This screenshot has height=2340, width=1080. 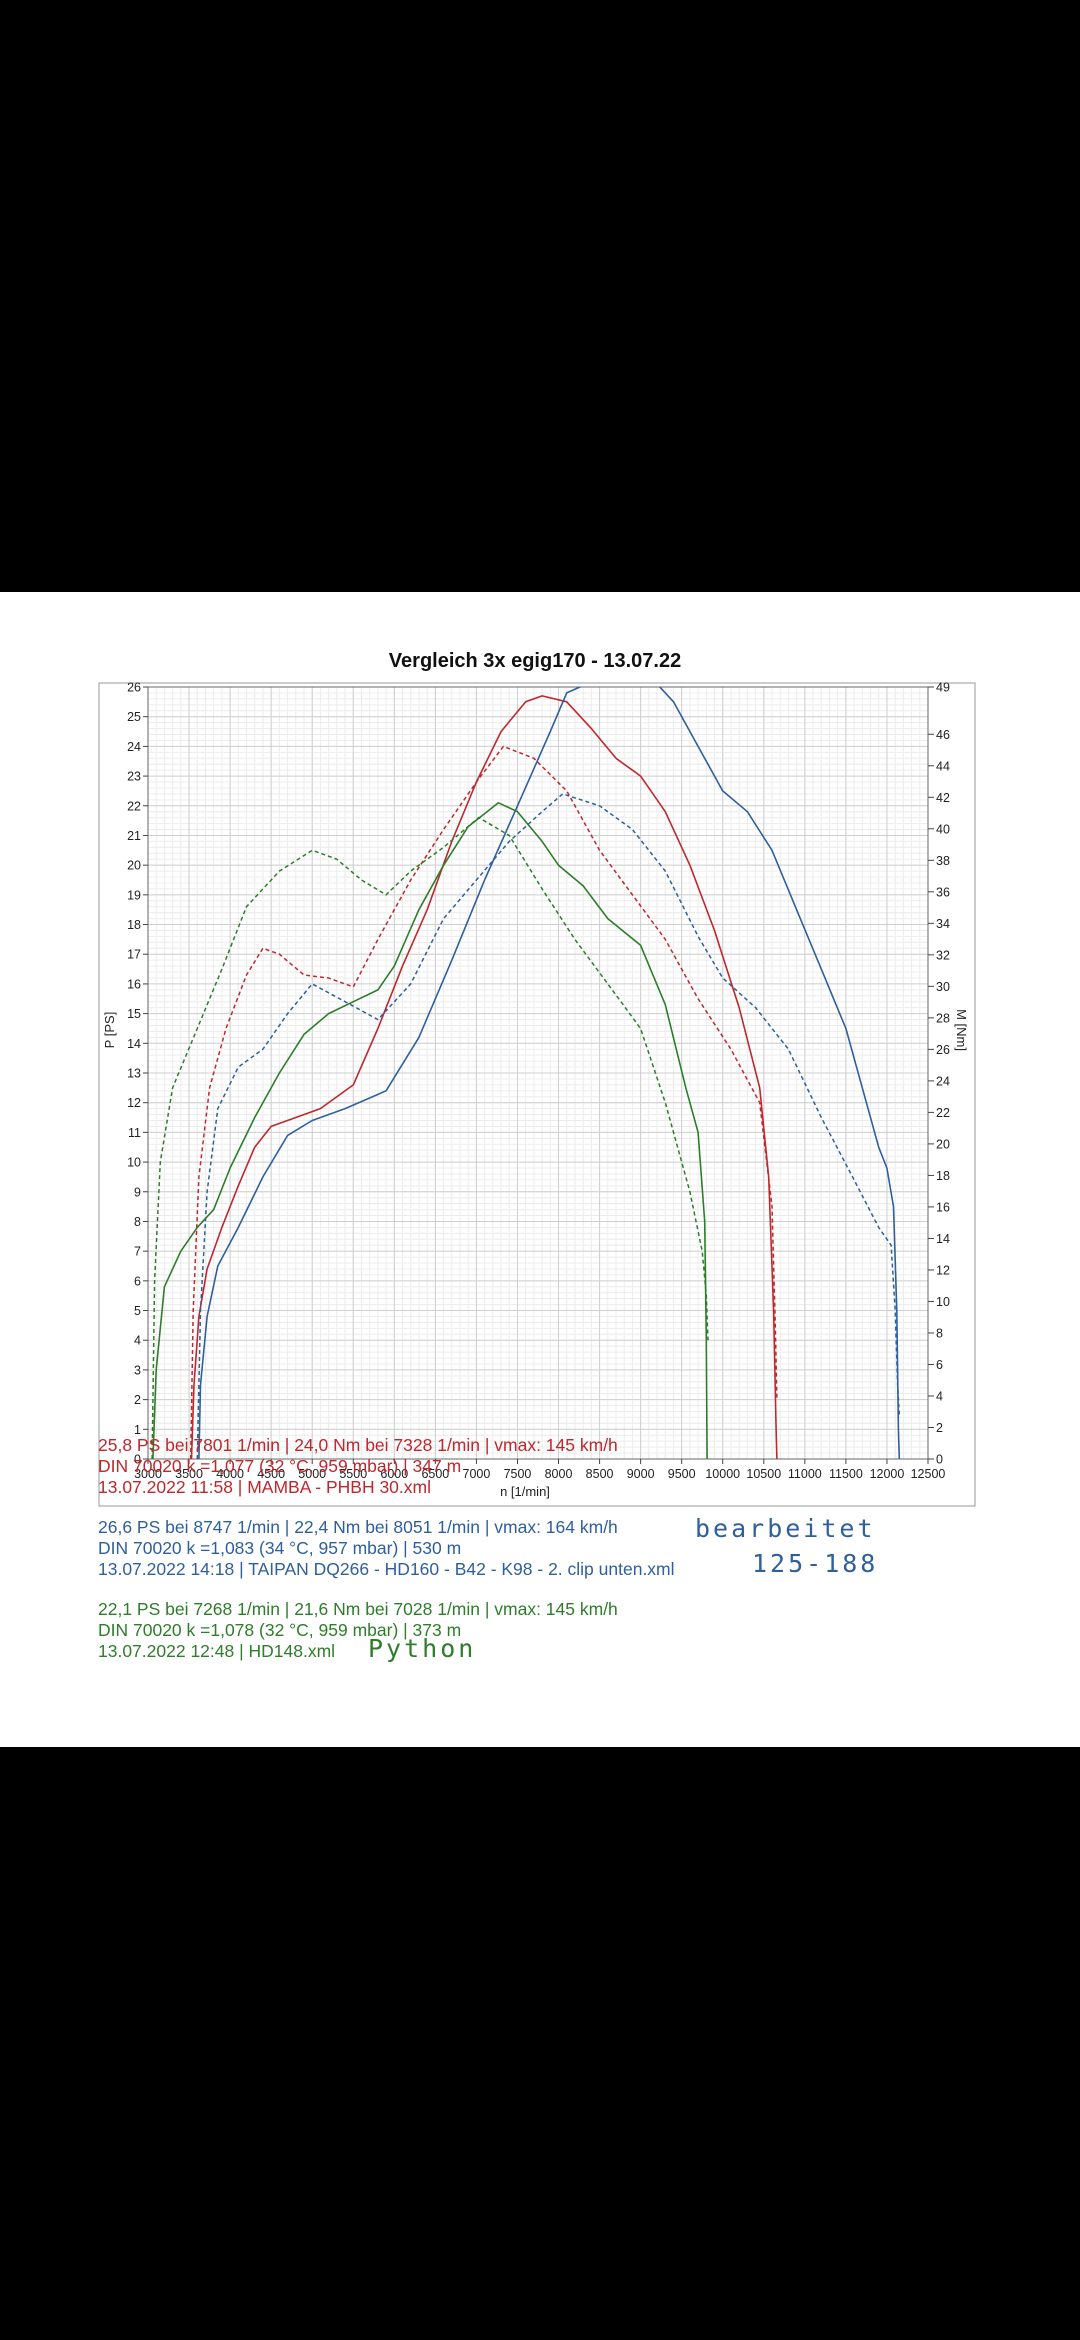 I want to click on x-tick-label: 9500, so click(x=682, y=1474).